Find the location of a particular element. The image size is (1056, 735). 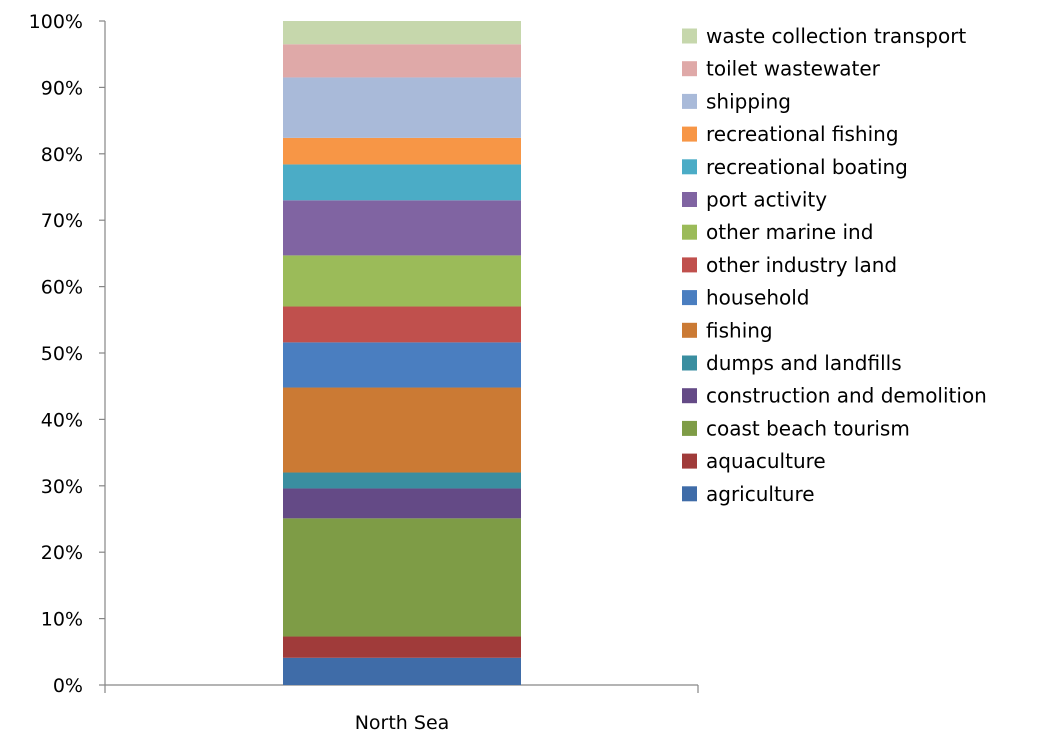

y-axis: 0% 10% 20% 30% 40% 50% 60% 70% 80% 90% 100% is located at coordinates (67, 354).